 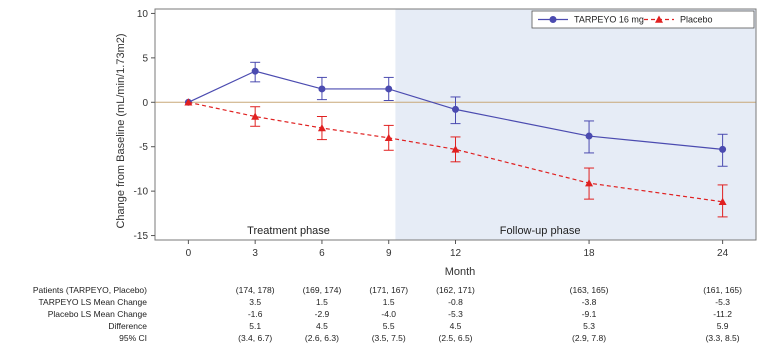 I want to click on legend-label: Placebo, so click(x=696, y=20).